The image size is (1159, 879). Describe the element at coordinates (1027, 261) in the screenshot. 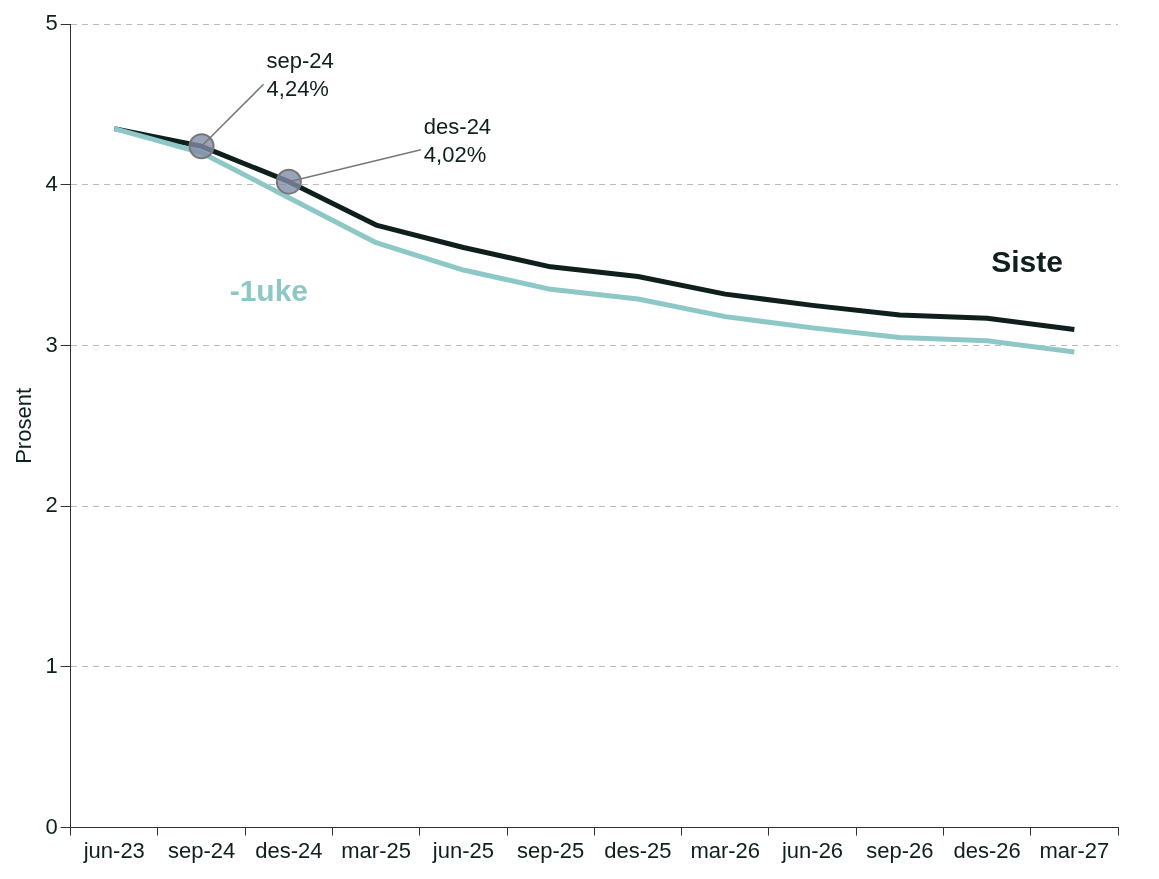

I see `series-label: Siste` at that location.